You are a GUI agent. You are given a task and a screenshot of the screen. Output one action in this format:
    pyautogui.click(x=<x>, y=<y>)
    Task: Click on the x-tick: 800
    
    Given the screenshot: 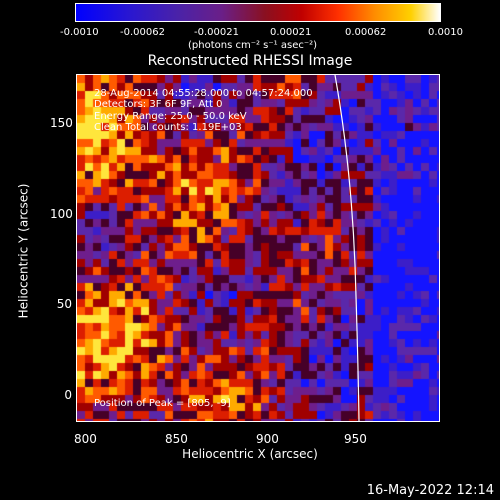 What is the action you would take?
    pyautogui.click(x=85, y=439)
    